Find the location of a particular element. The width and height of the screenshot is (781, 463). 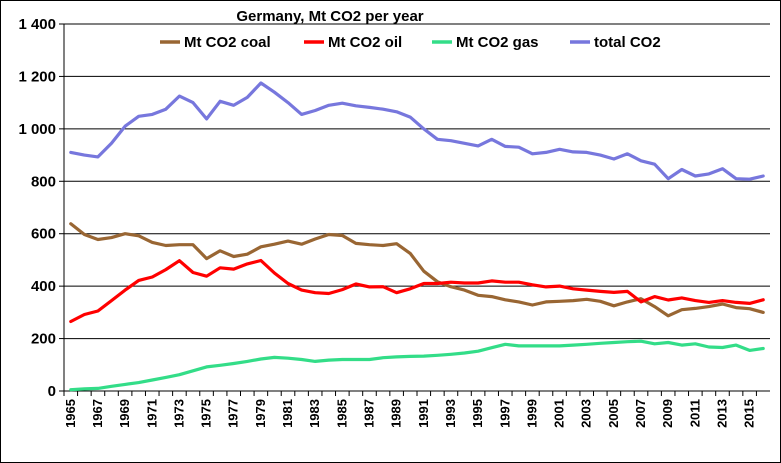

y-tick-label: 1 400 is located at coordinates (37, 24).